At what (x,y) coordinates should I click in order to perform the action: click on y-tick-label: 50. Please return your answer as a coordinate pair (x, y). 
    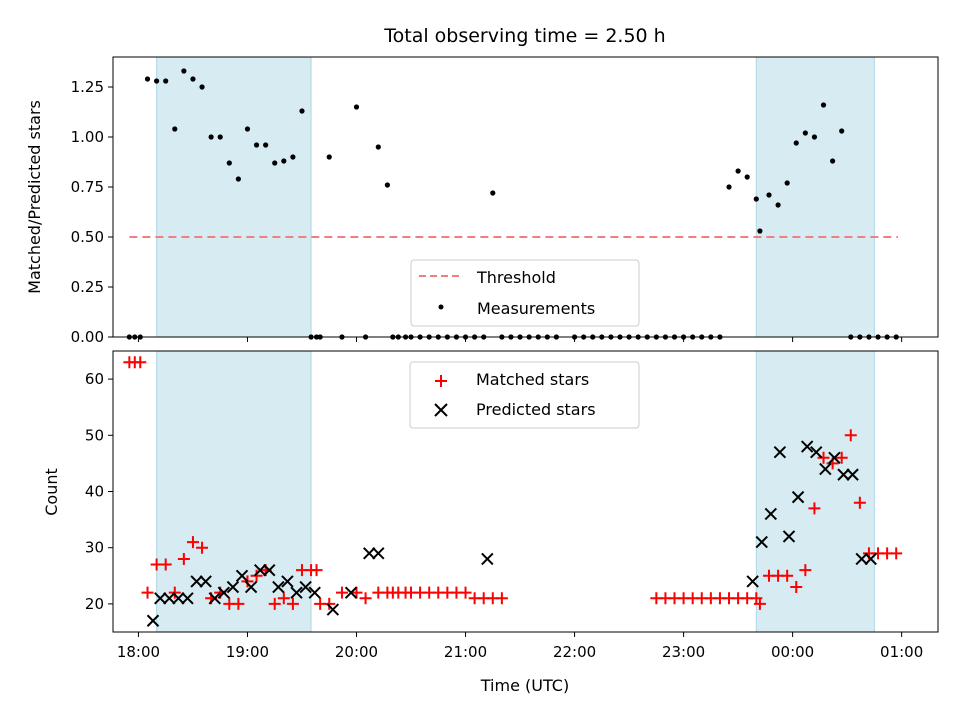
    Looking at the image, I should click on (94, 435).